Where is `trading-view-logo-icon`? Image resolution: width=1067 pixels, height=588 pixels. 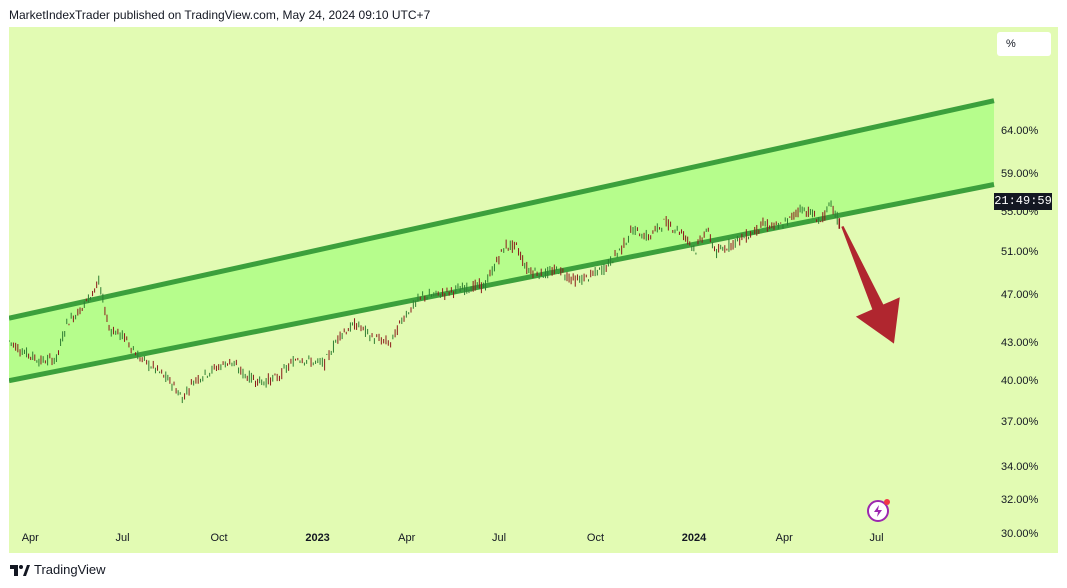 trading-view-logo-icon is located at coordinates (20, 570).